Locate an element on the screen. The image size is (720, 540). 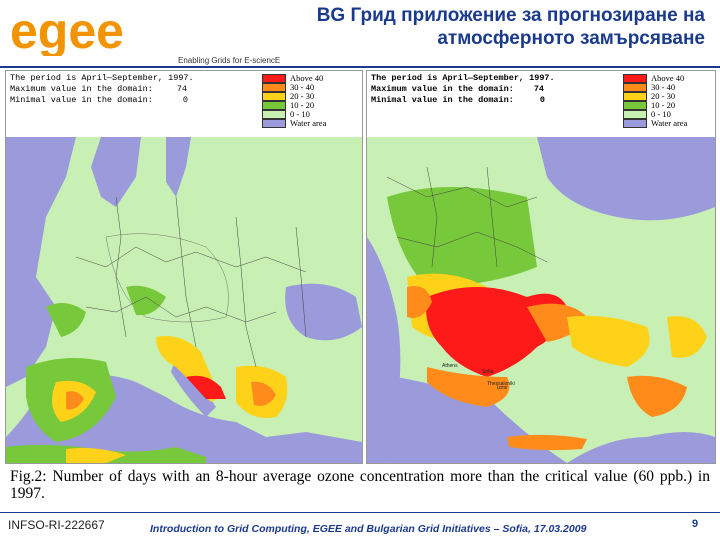
city-label-sofia: Sofia is located at coordinates (488, 372).